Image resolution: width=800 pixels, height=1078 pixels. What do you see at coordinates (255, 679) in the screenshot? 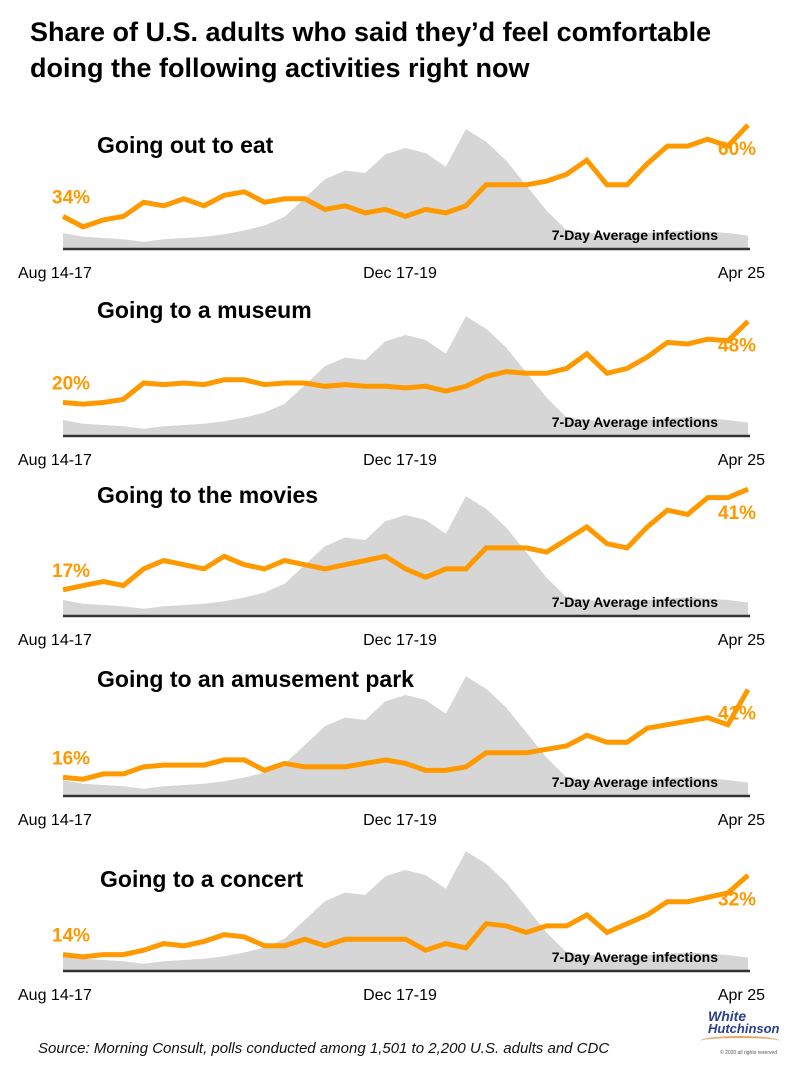
I see `panel-title: Going to an amusement park` at bounding box center [255, 679].